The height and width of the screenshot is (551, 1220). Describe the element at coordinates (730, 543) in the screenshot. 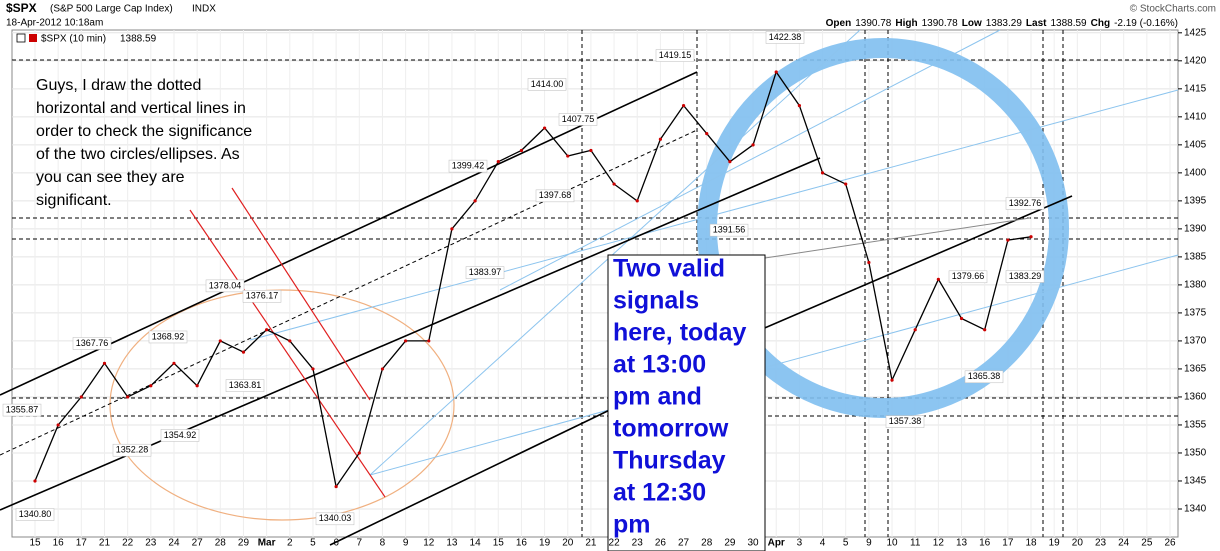

I see `x-tick-label: 29` at that location.